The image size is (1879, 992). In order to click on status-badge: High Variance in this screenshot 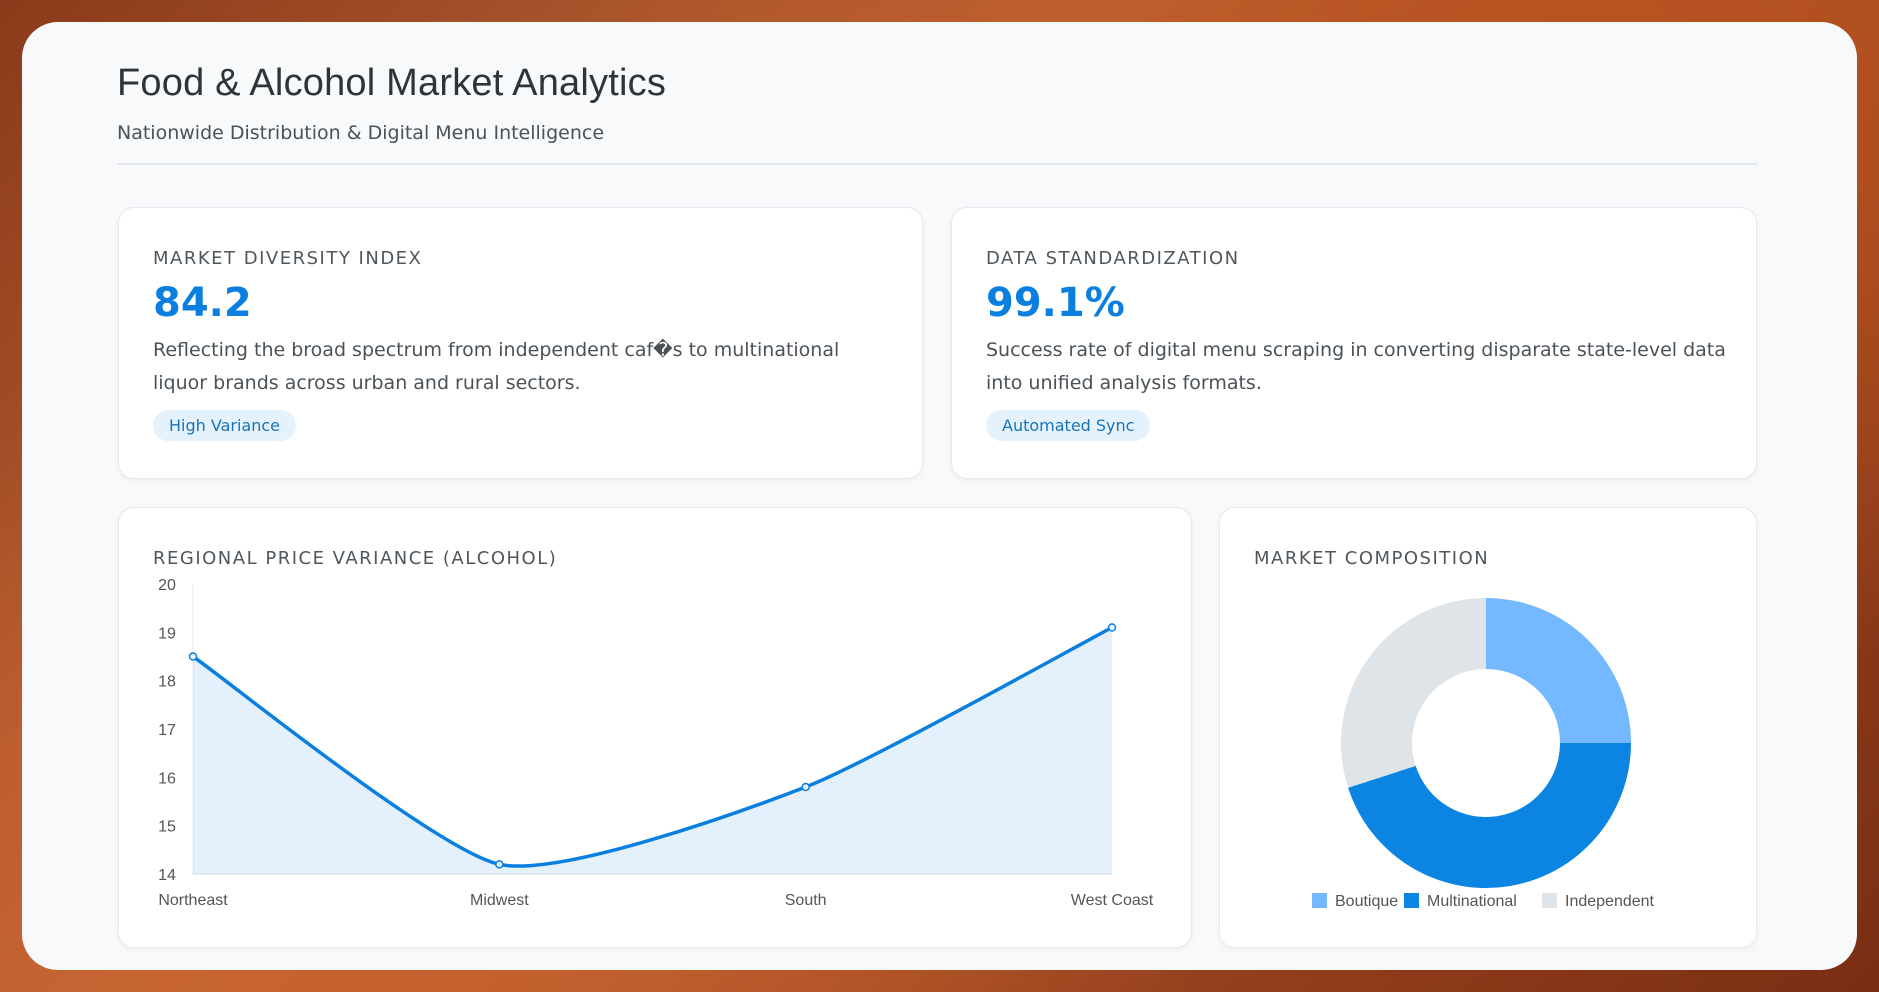, I will do `click(224, 425)`.